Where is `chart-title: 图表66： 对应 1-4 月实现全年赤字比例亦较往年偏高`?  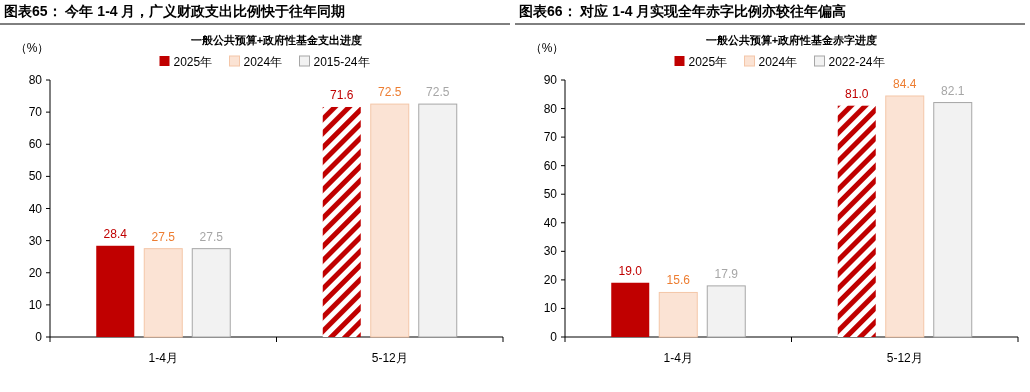 chart-title: 图表66： 对应 1-4 月实现全年赤字比例亦较往年偏高 is located at coordinates (683, 11).